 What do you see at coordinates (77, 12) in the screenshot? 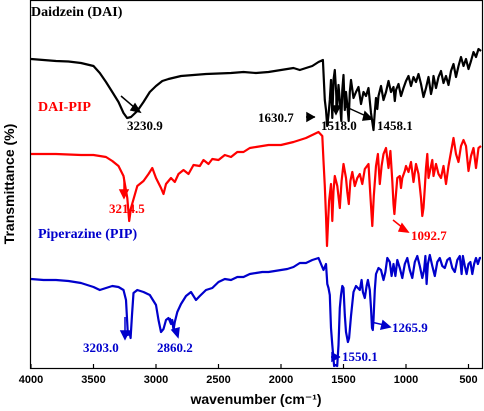
I see `series-label-dai: Daidzein (DAI)` at bounding box center [77, 12].